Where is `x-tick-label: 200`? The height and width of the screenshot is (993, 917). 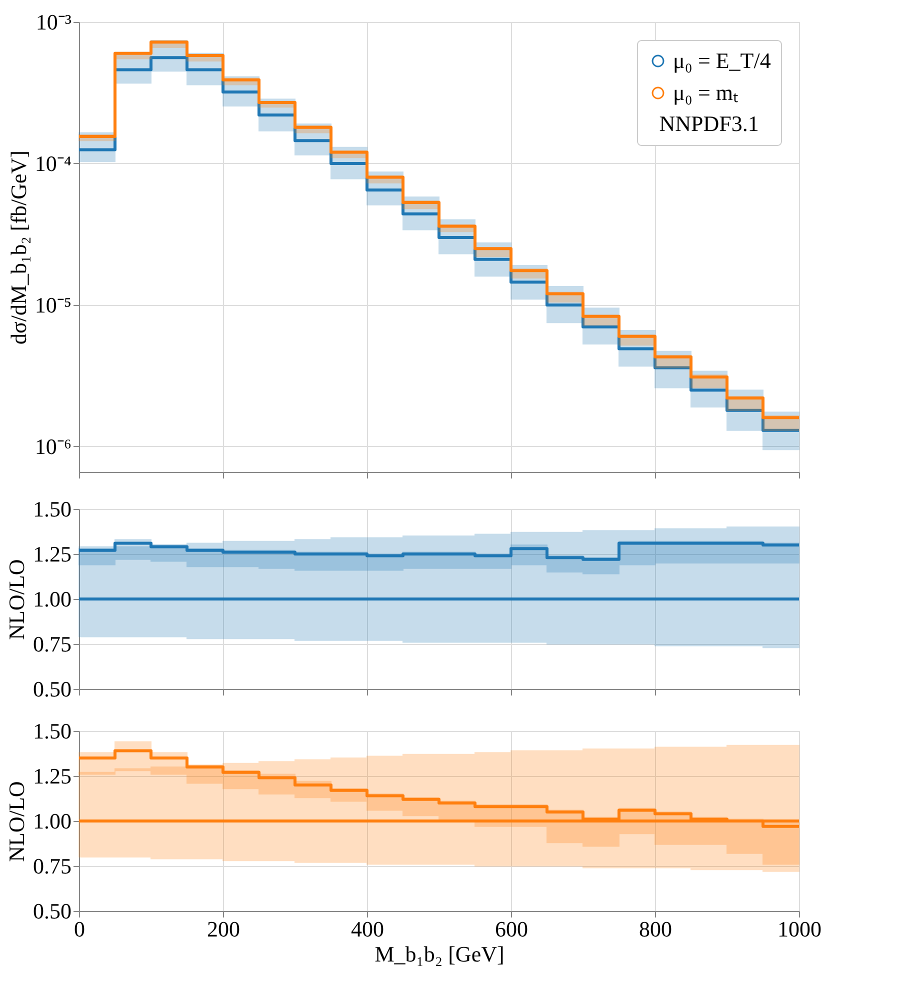 x-tick-label: 200 is located at coordinates (223, 929).